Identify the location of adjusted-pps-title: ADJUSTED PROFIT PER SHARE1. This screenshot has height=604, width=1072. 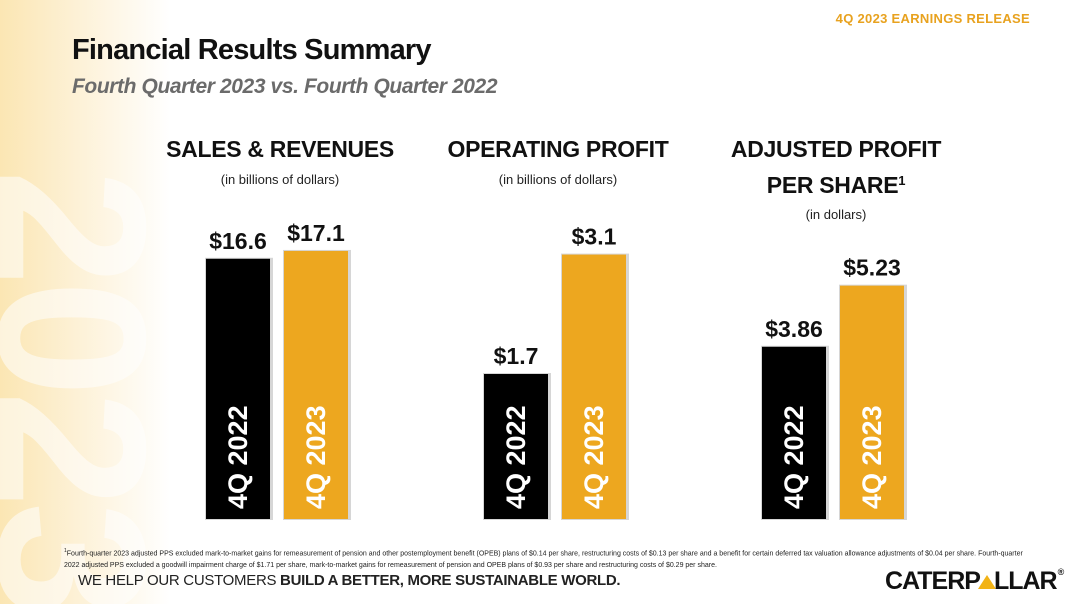
(836, 167).